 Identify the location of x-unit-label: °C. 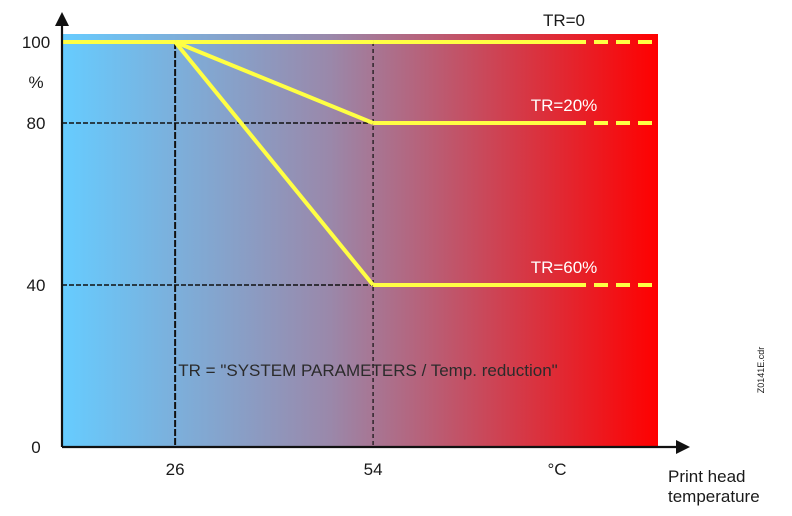
(556, 469).